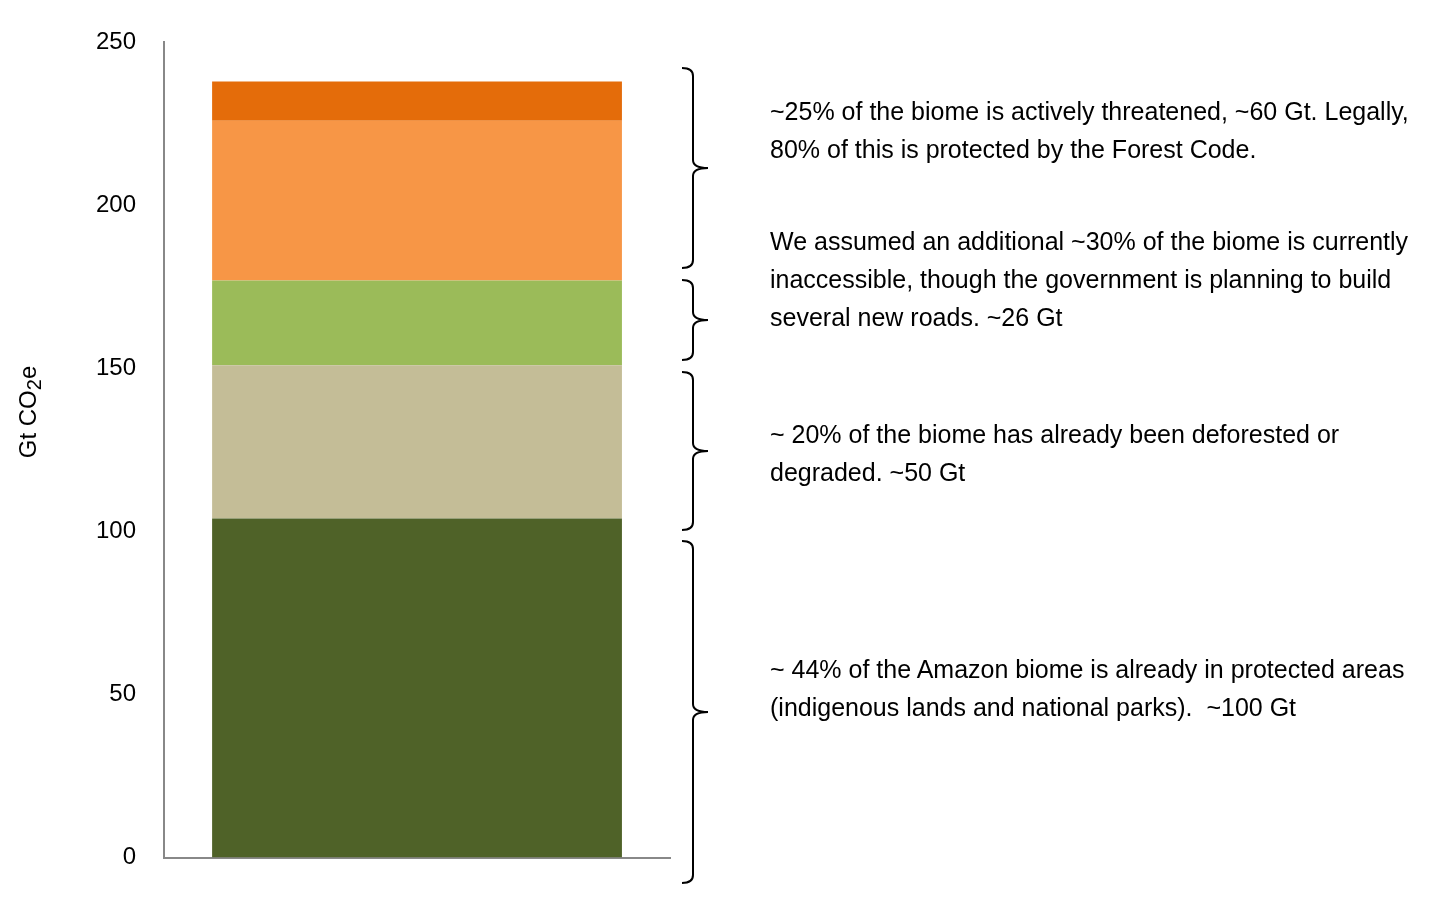 Image resolution: width=1444 pixels, height=900 pixels. What do you see at coordinates (1055, 453) in the screenshot?
I see `text: ~ 20% of the biome has already been deforested or degraded. ~50 Gt` at bounding box center [1055, 453].